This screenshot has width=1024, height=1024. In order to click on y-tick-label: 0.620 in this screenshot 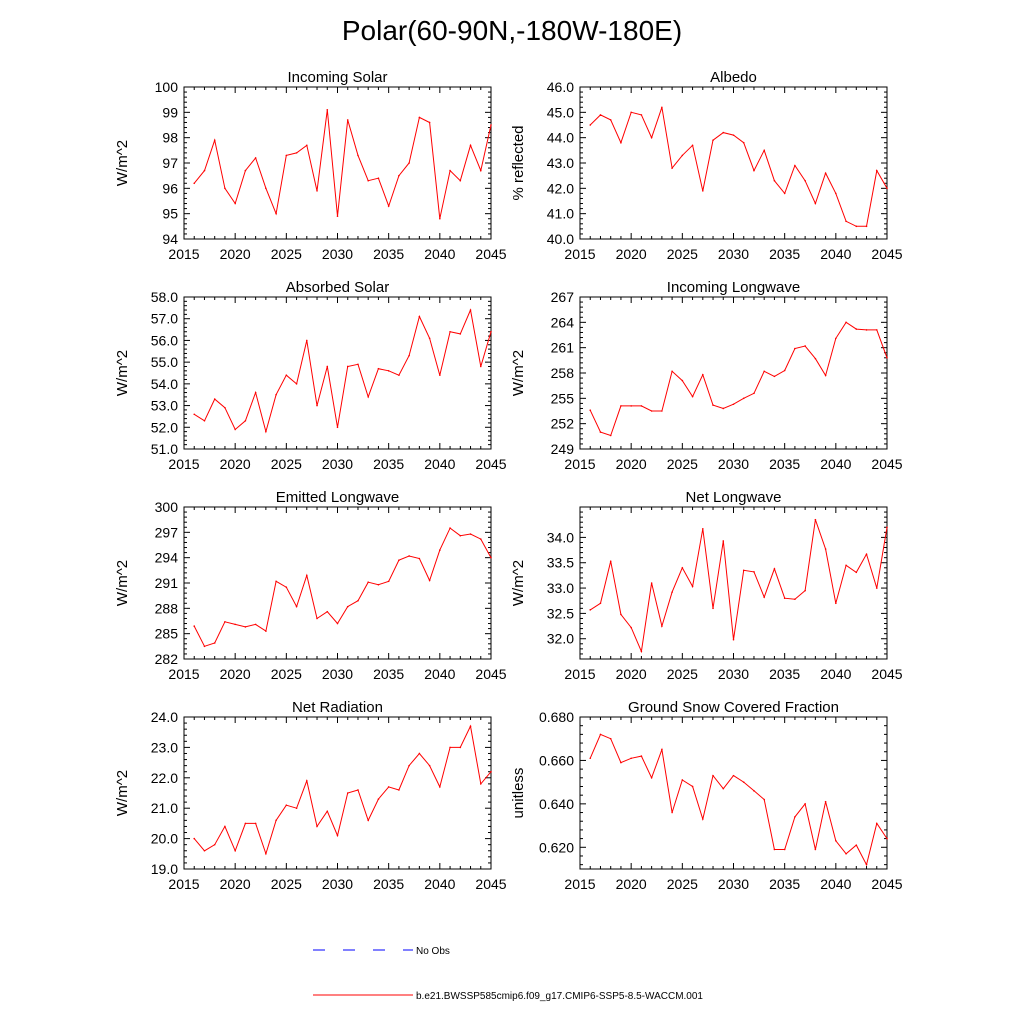, I will do `click(556, 847)`.